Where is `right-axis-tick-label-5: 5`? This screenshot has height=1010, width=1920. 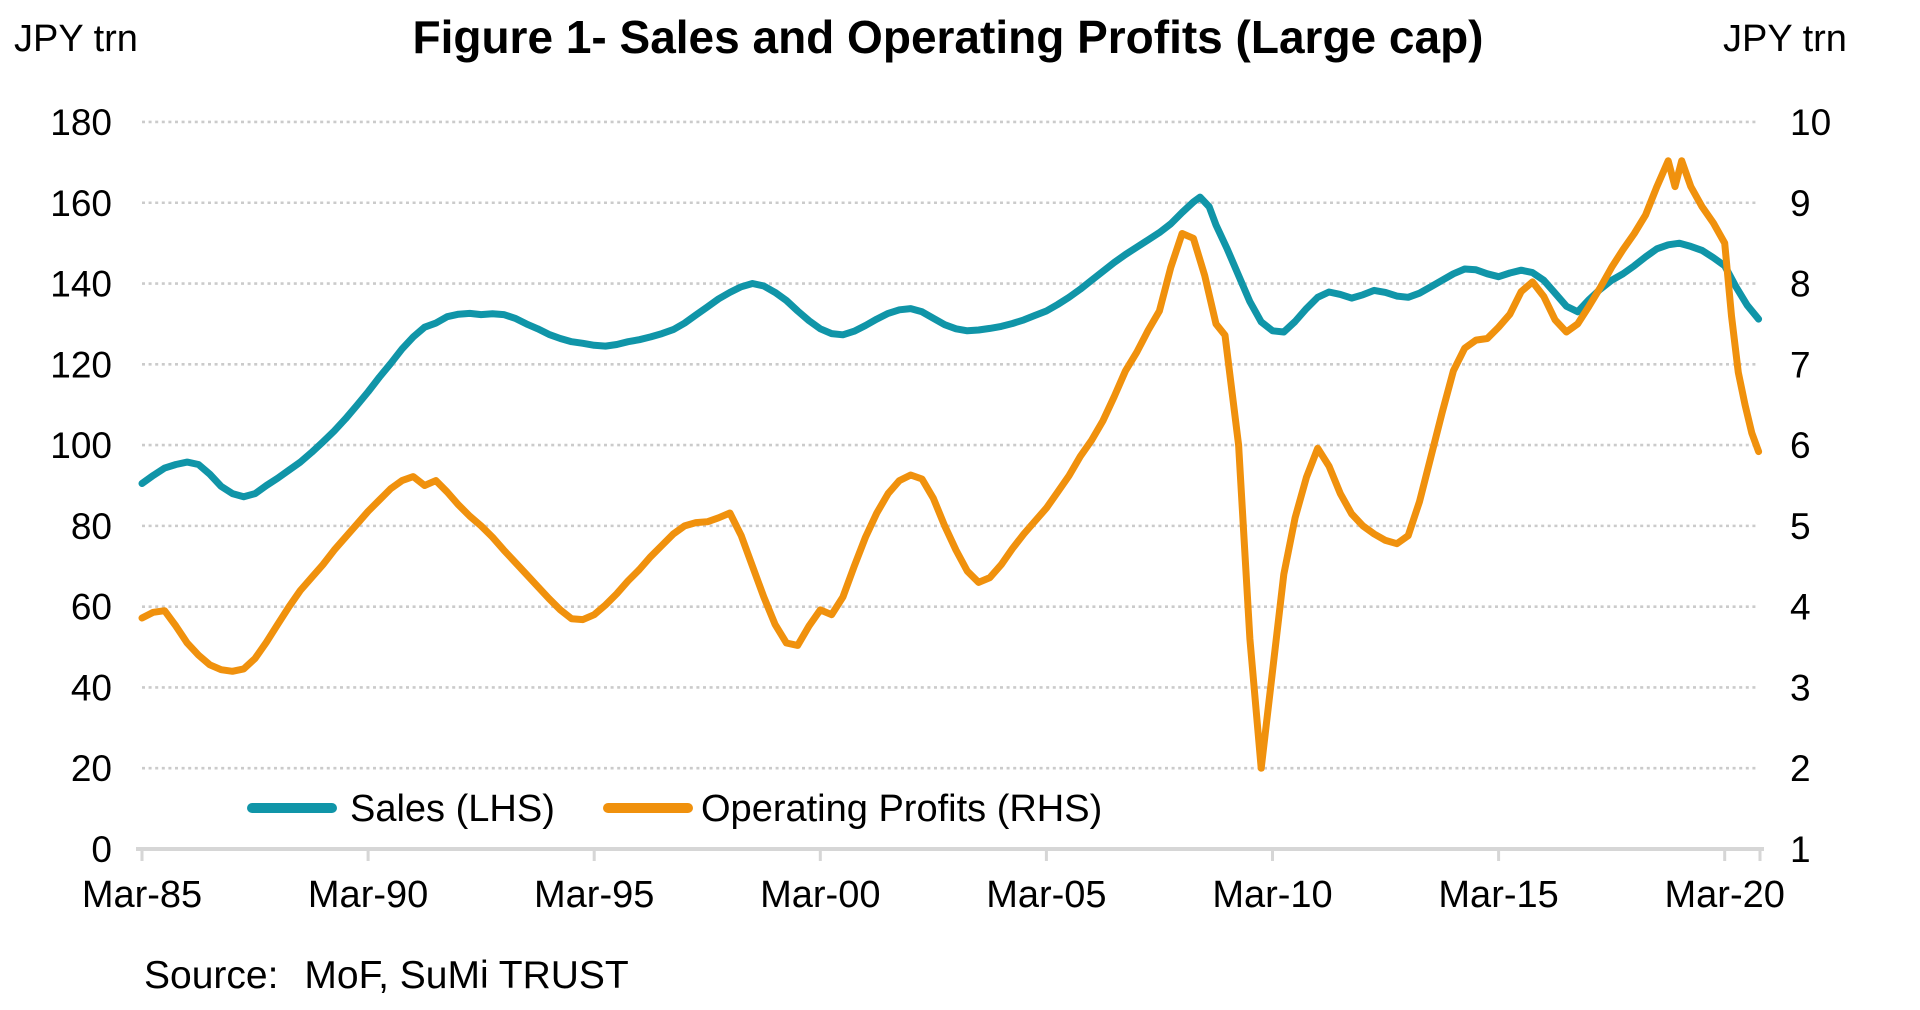 right-axis-tick-label-5: 5 is located at coordinates (1800, 526).